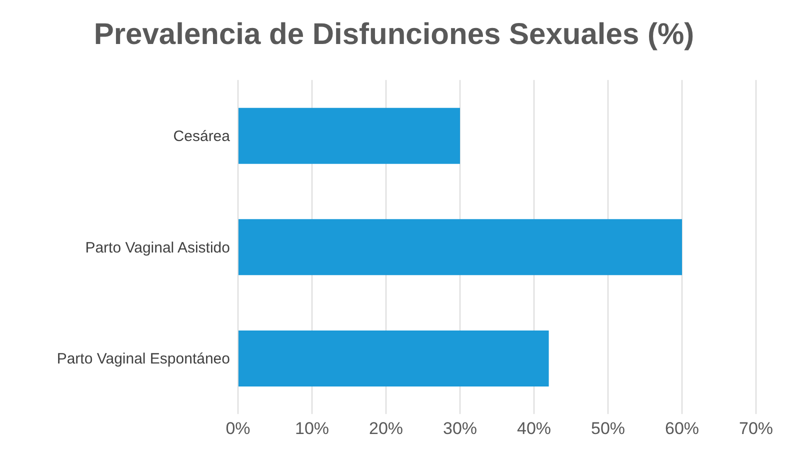 Image resolution: width=788 pixels, height=462 pixels. What do you see at coordinates (386, 428) in the screenshot?
I see `x-tick-label: 20%` at bounding box center [386, 428].